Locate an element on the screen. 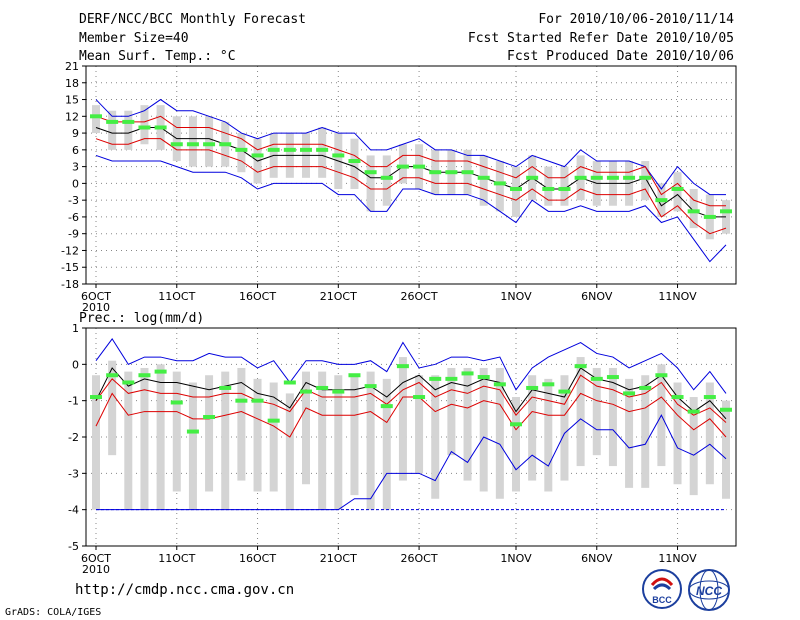 This screenshot has height=620, width=800. chart-title: DERF/NCC/BCC Monthly Forecast is located at coordinates (192, 19).